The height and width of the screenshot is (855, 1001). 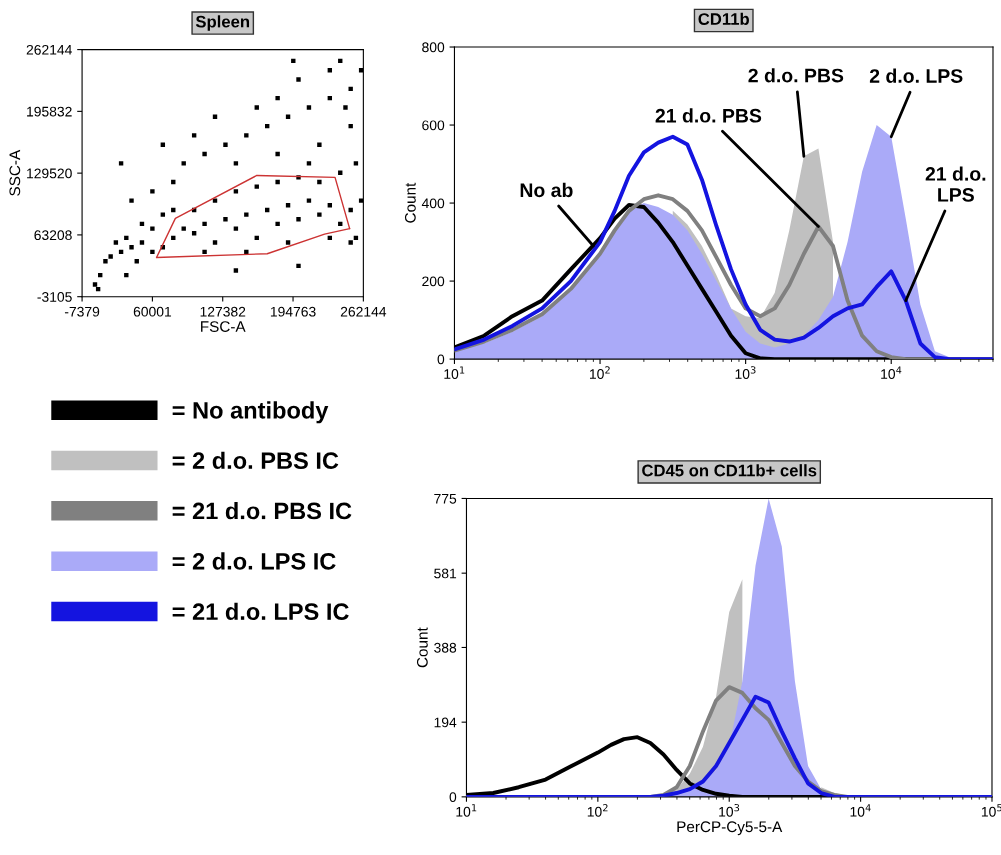 What do you see at coordinates (254, 561) in the screenshot?
I see `legend-label: = 2 d.o. LPS IC` at bounding box center [254, 561].